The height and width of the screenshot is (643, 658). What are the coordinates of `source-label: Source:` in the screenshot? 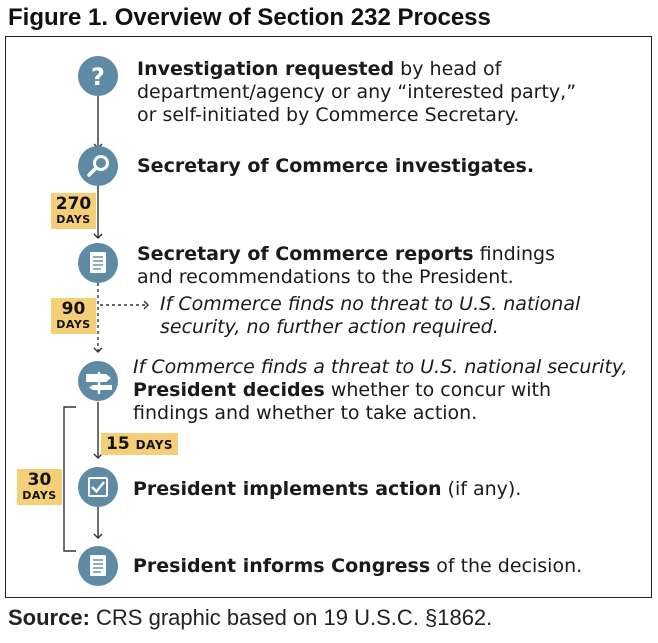 It's located at (49, 617).